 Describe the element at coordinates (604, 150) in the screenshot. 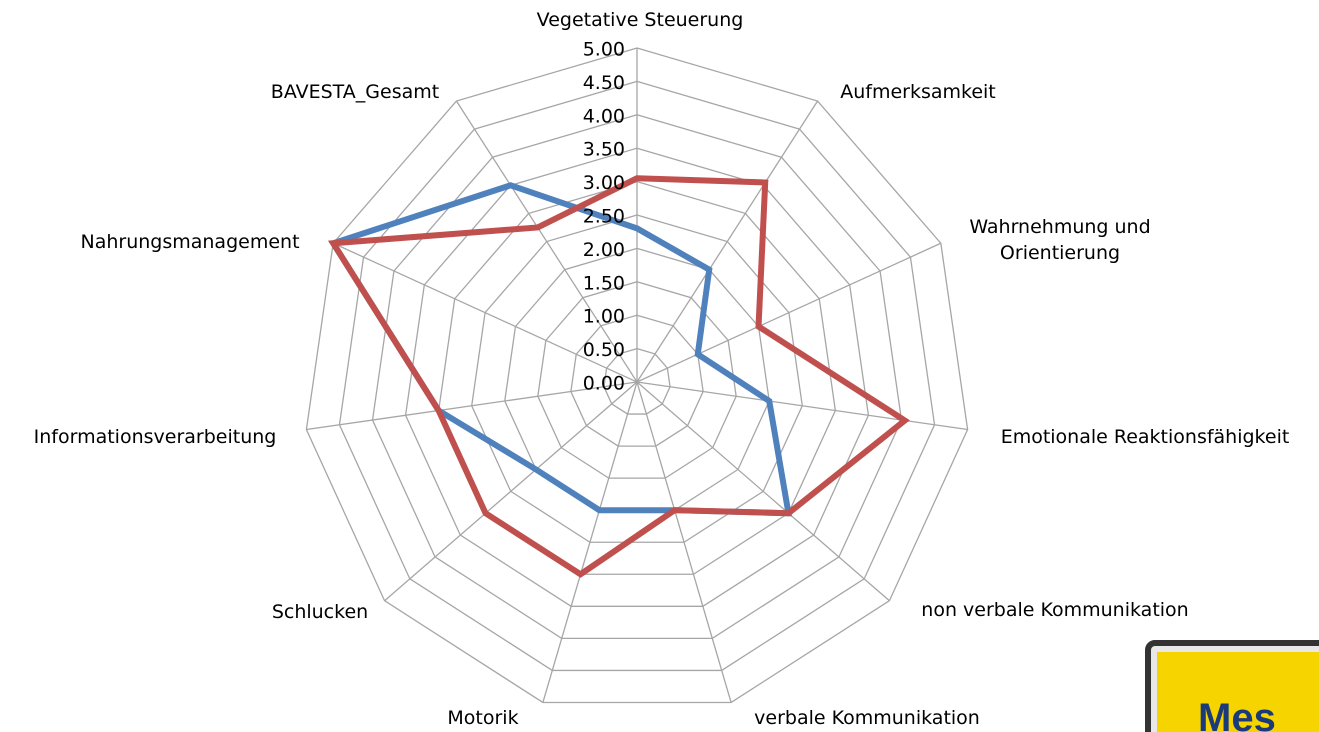

I see `y-tick-label: 3.50` at that location.